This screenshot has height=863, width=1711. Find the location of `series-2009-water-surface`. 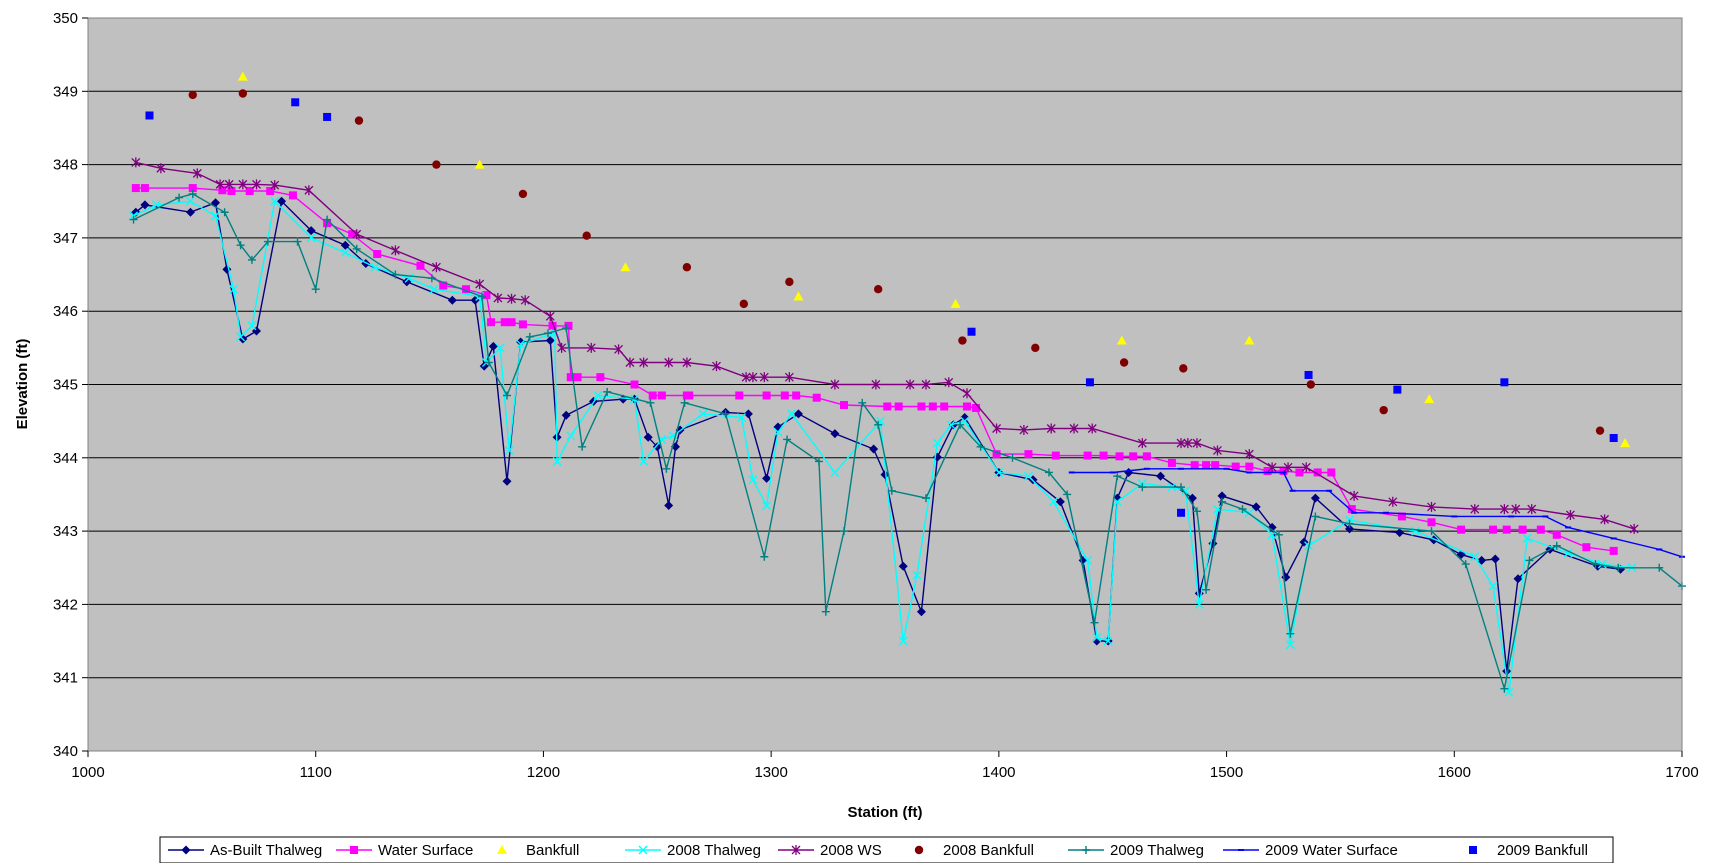

series-2009-water-surface is located at coordinates (1376, 512).